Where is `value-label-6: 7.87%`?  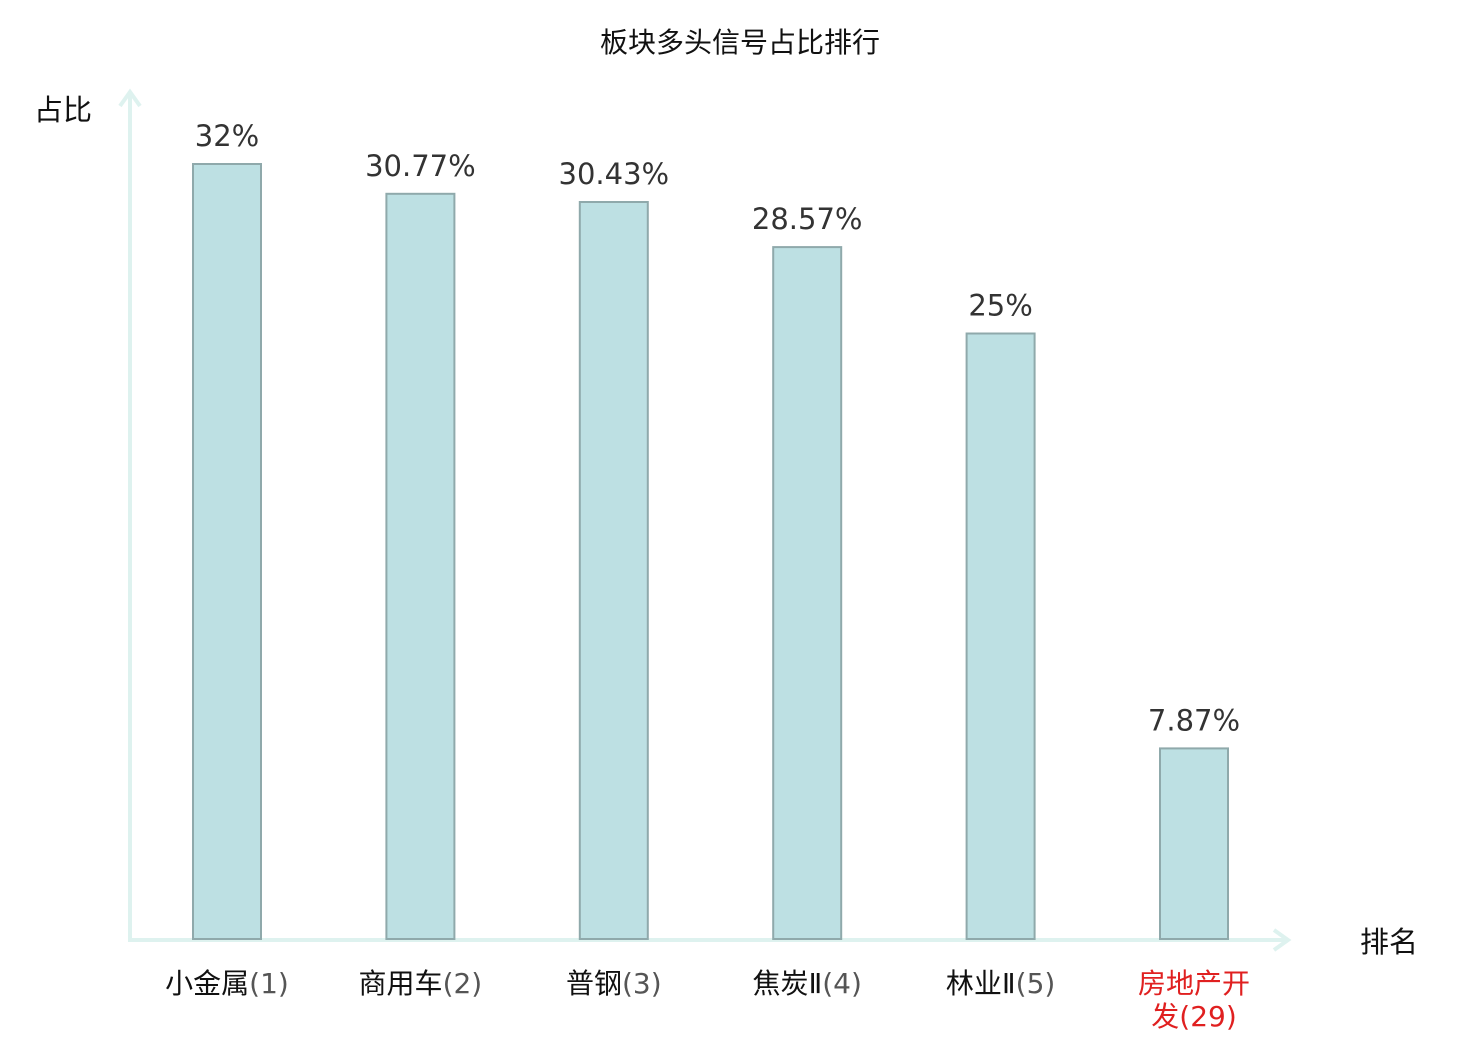 value-label-6: 7.87% is located at coordinates (1194, 720).